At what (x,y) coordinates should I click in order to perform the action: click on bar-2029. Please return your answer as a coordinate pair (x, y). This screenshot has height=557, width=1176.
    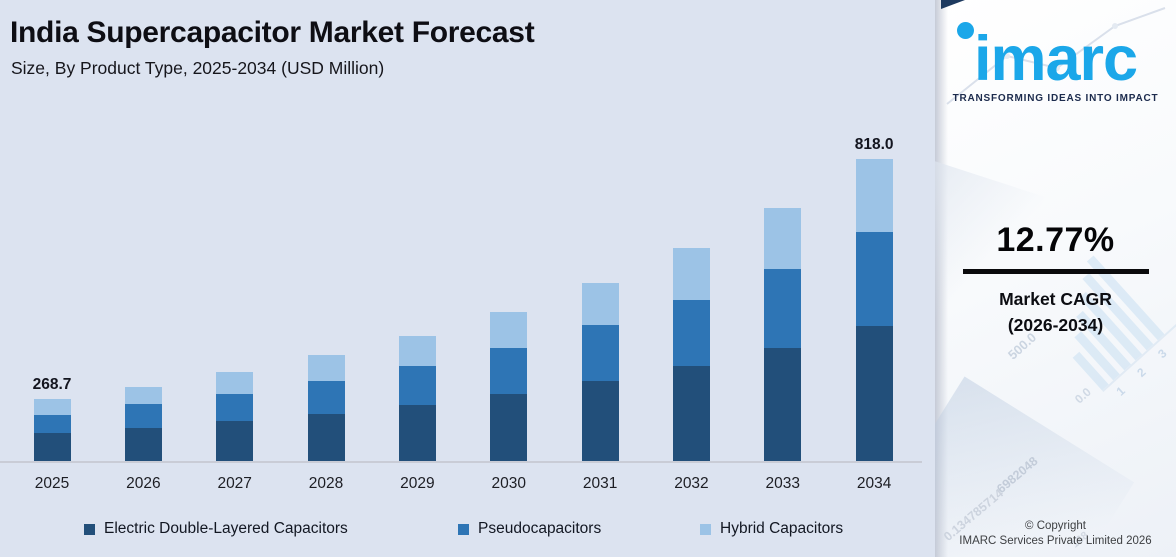
    Looking at the image, I should click on (417, 398).